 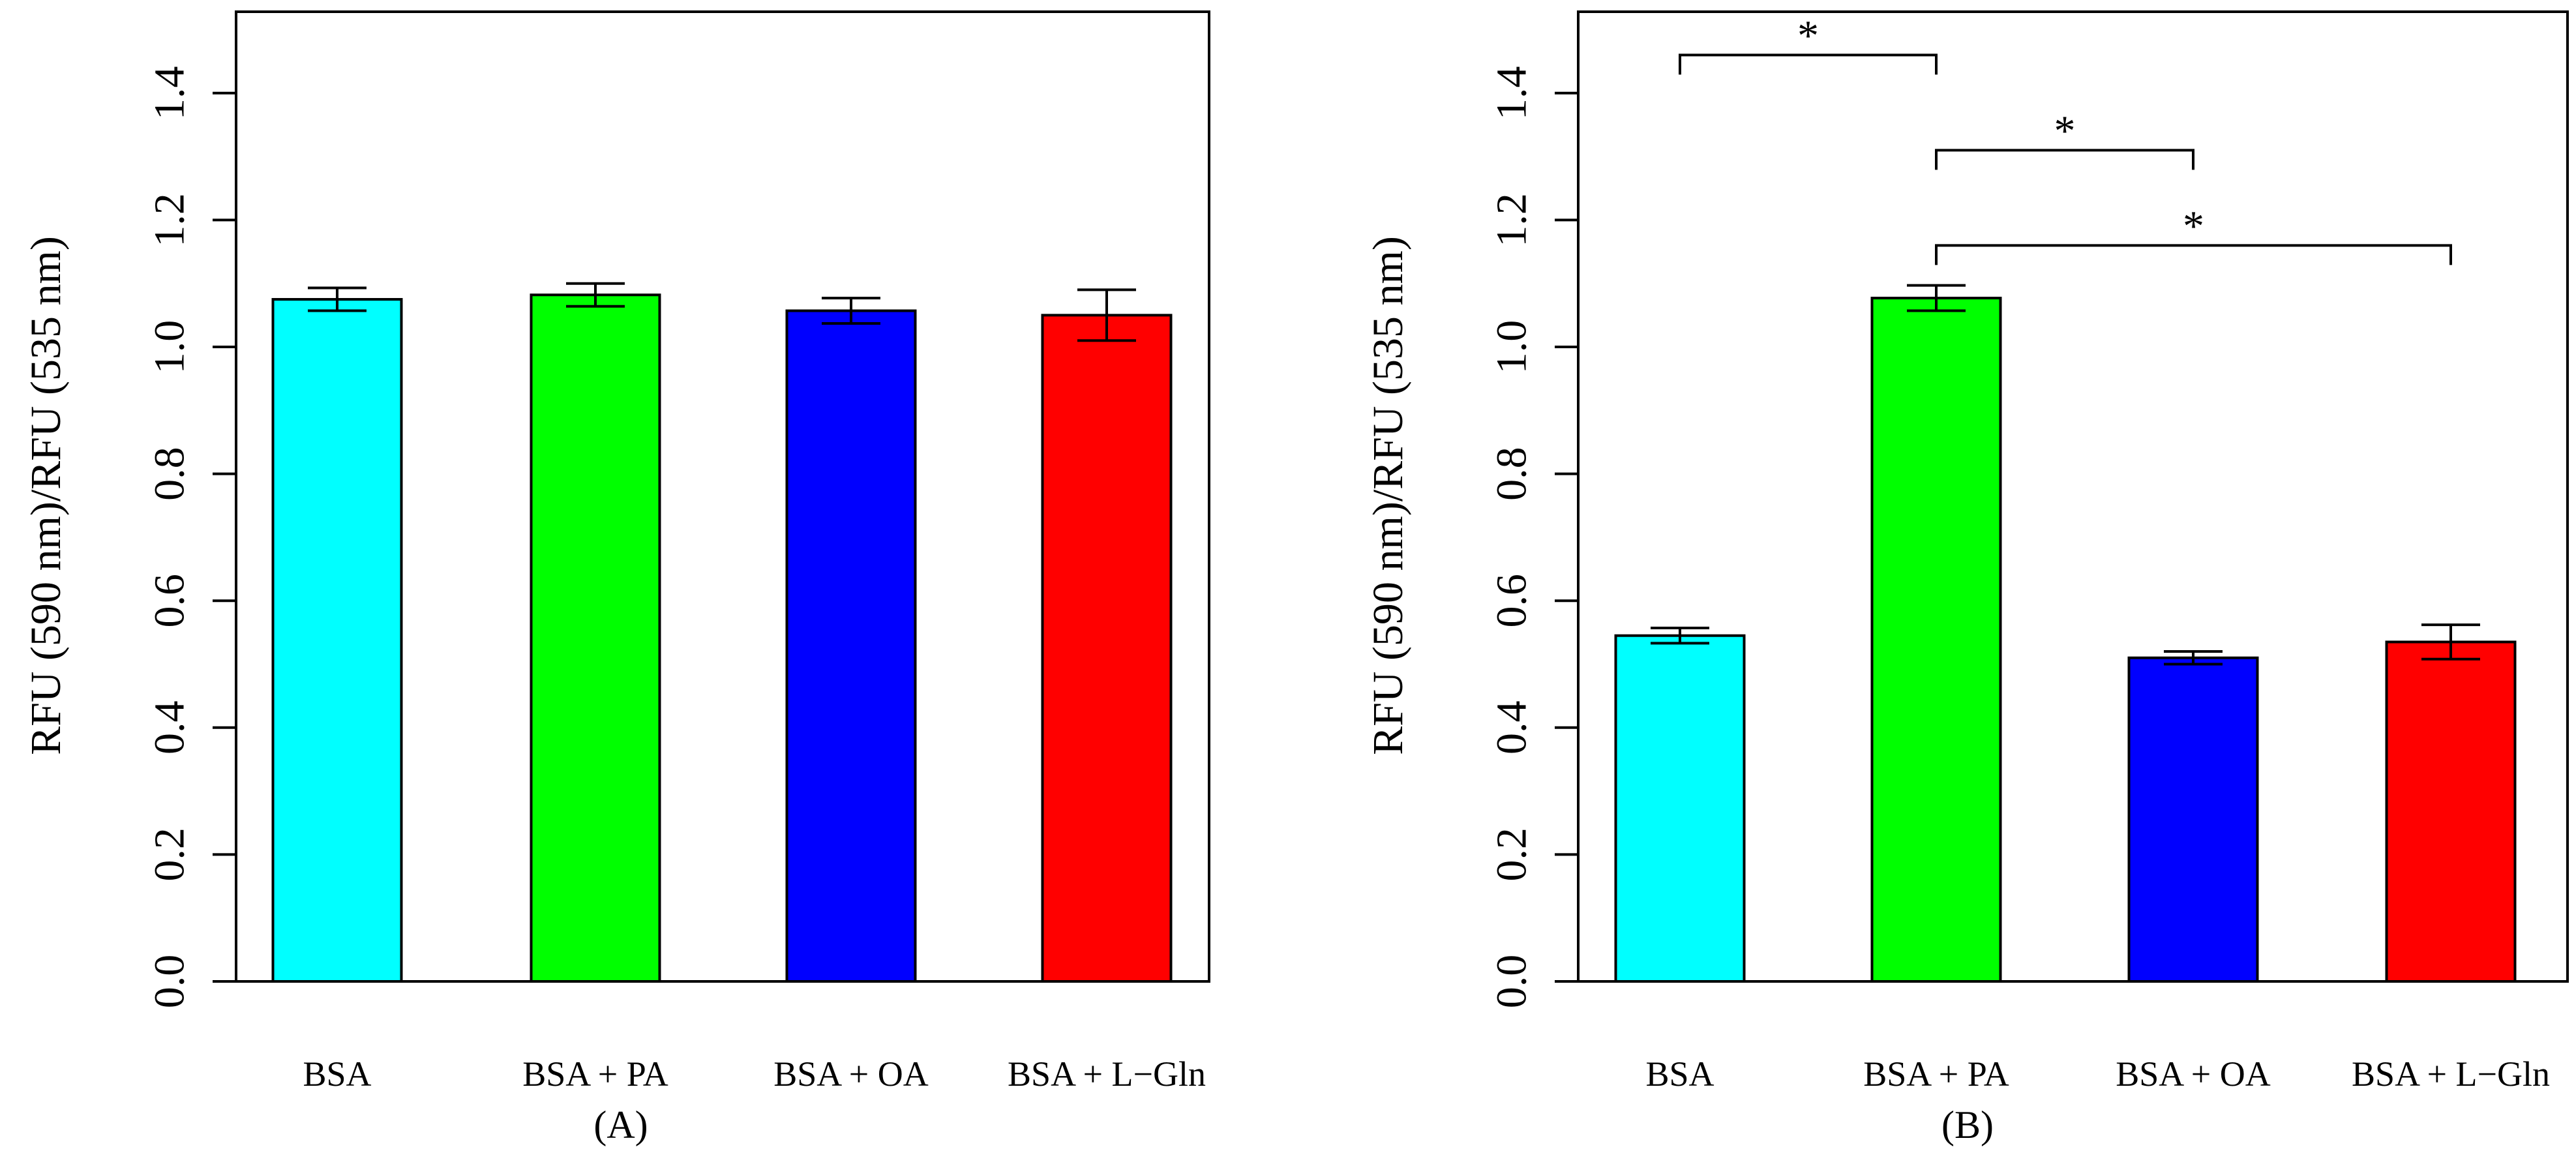 What do you see at coordinates (620, 1124) in the screenshot?
I see `panel-label: (A)` at bounding box center [620, 1124].